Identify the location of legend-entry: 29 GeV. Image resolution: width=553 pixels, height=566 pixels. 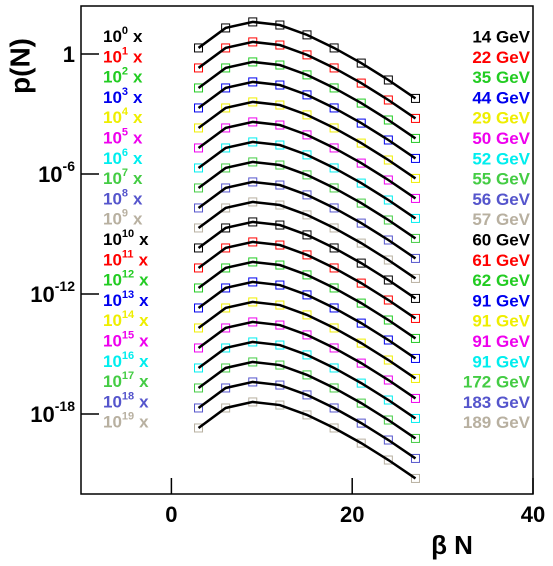
(501, 118).